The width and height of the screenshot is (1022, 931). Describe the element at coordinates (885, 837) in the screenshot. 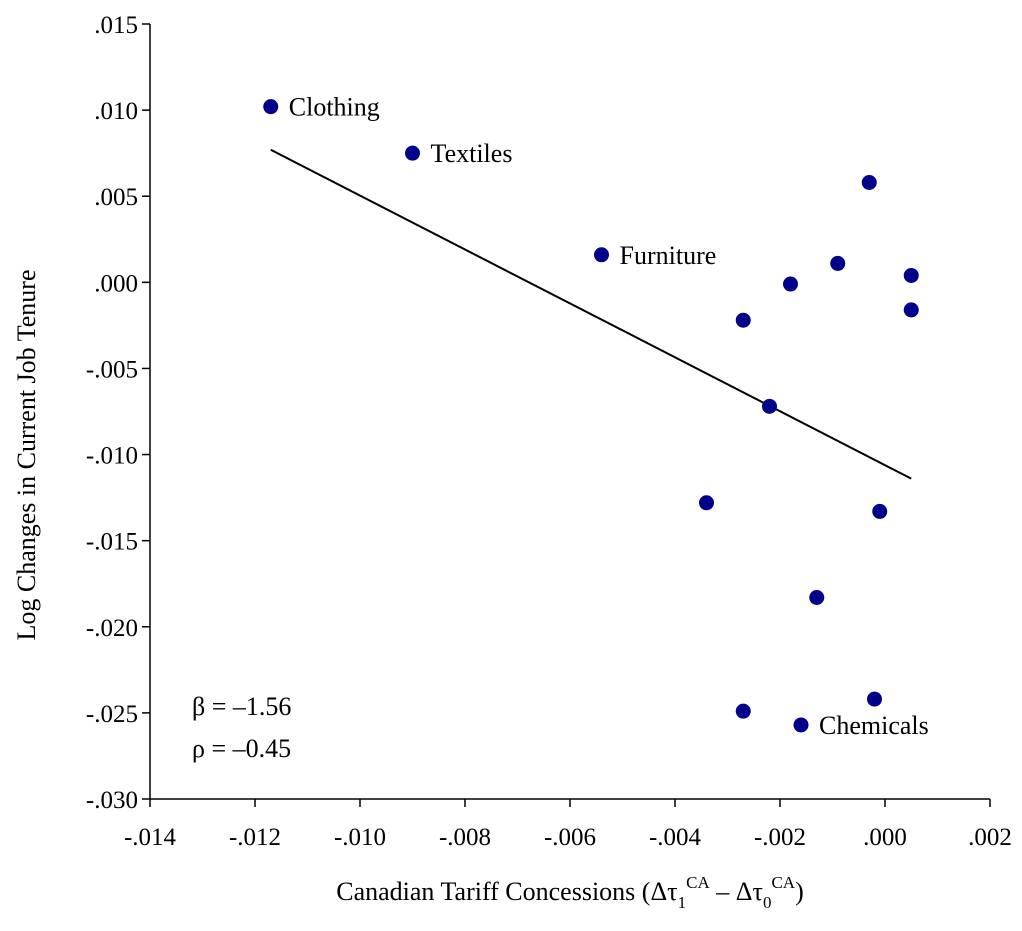

I see `x-tick-label: .000` at that location.